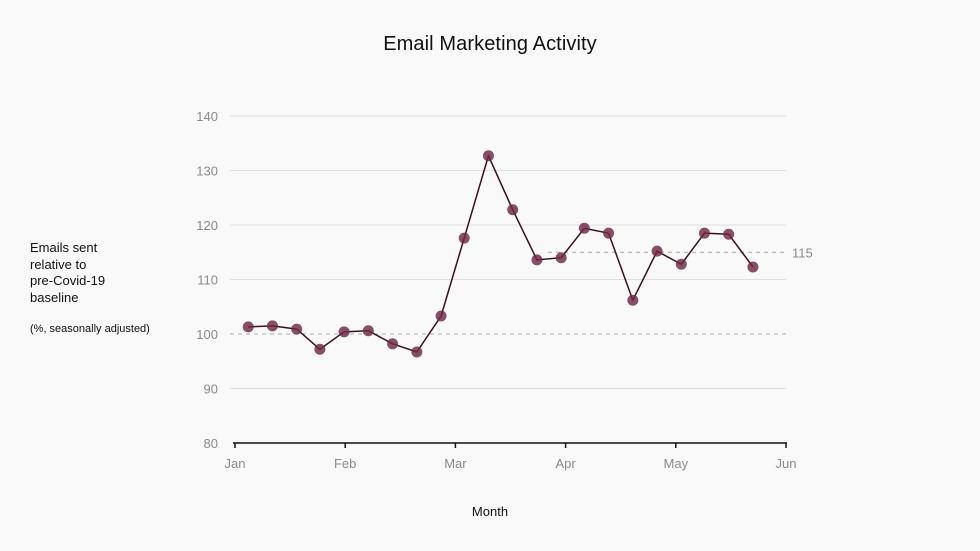 Image resolution: width=980 pixels, height=551 pixels. What do you see at coordinates (211, 389) in the screenshot?
I see `y-tick-label: 90` at bounding box center [211, 389].